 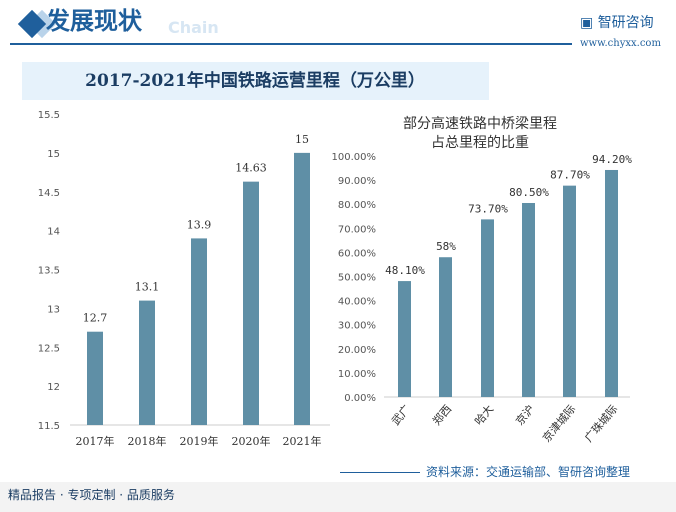 What do you see at coordinates (625, 23) in the screenshot?
I see `logo-text: 智研咨询` at bounding box center [625, 23].